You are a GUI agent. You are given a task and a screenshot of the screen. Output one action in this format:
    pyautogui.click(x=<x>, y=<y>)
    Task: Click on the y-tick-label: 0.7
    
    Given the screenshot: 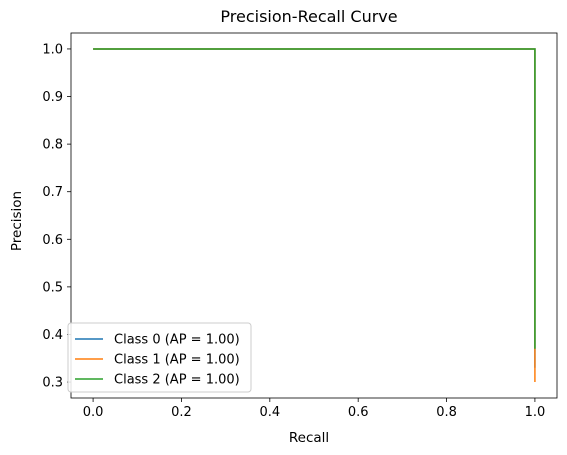 What is the action you would take?
    pyautogui.click(x=52, y=192)
    